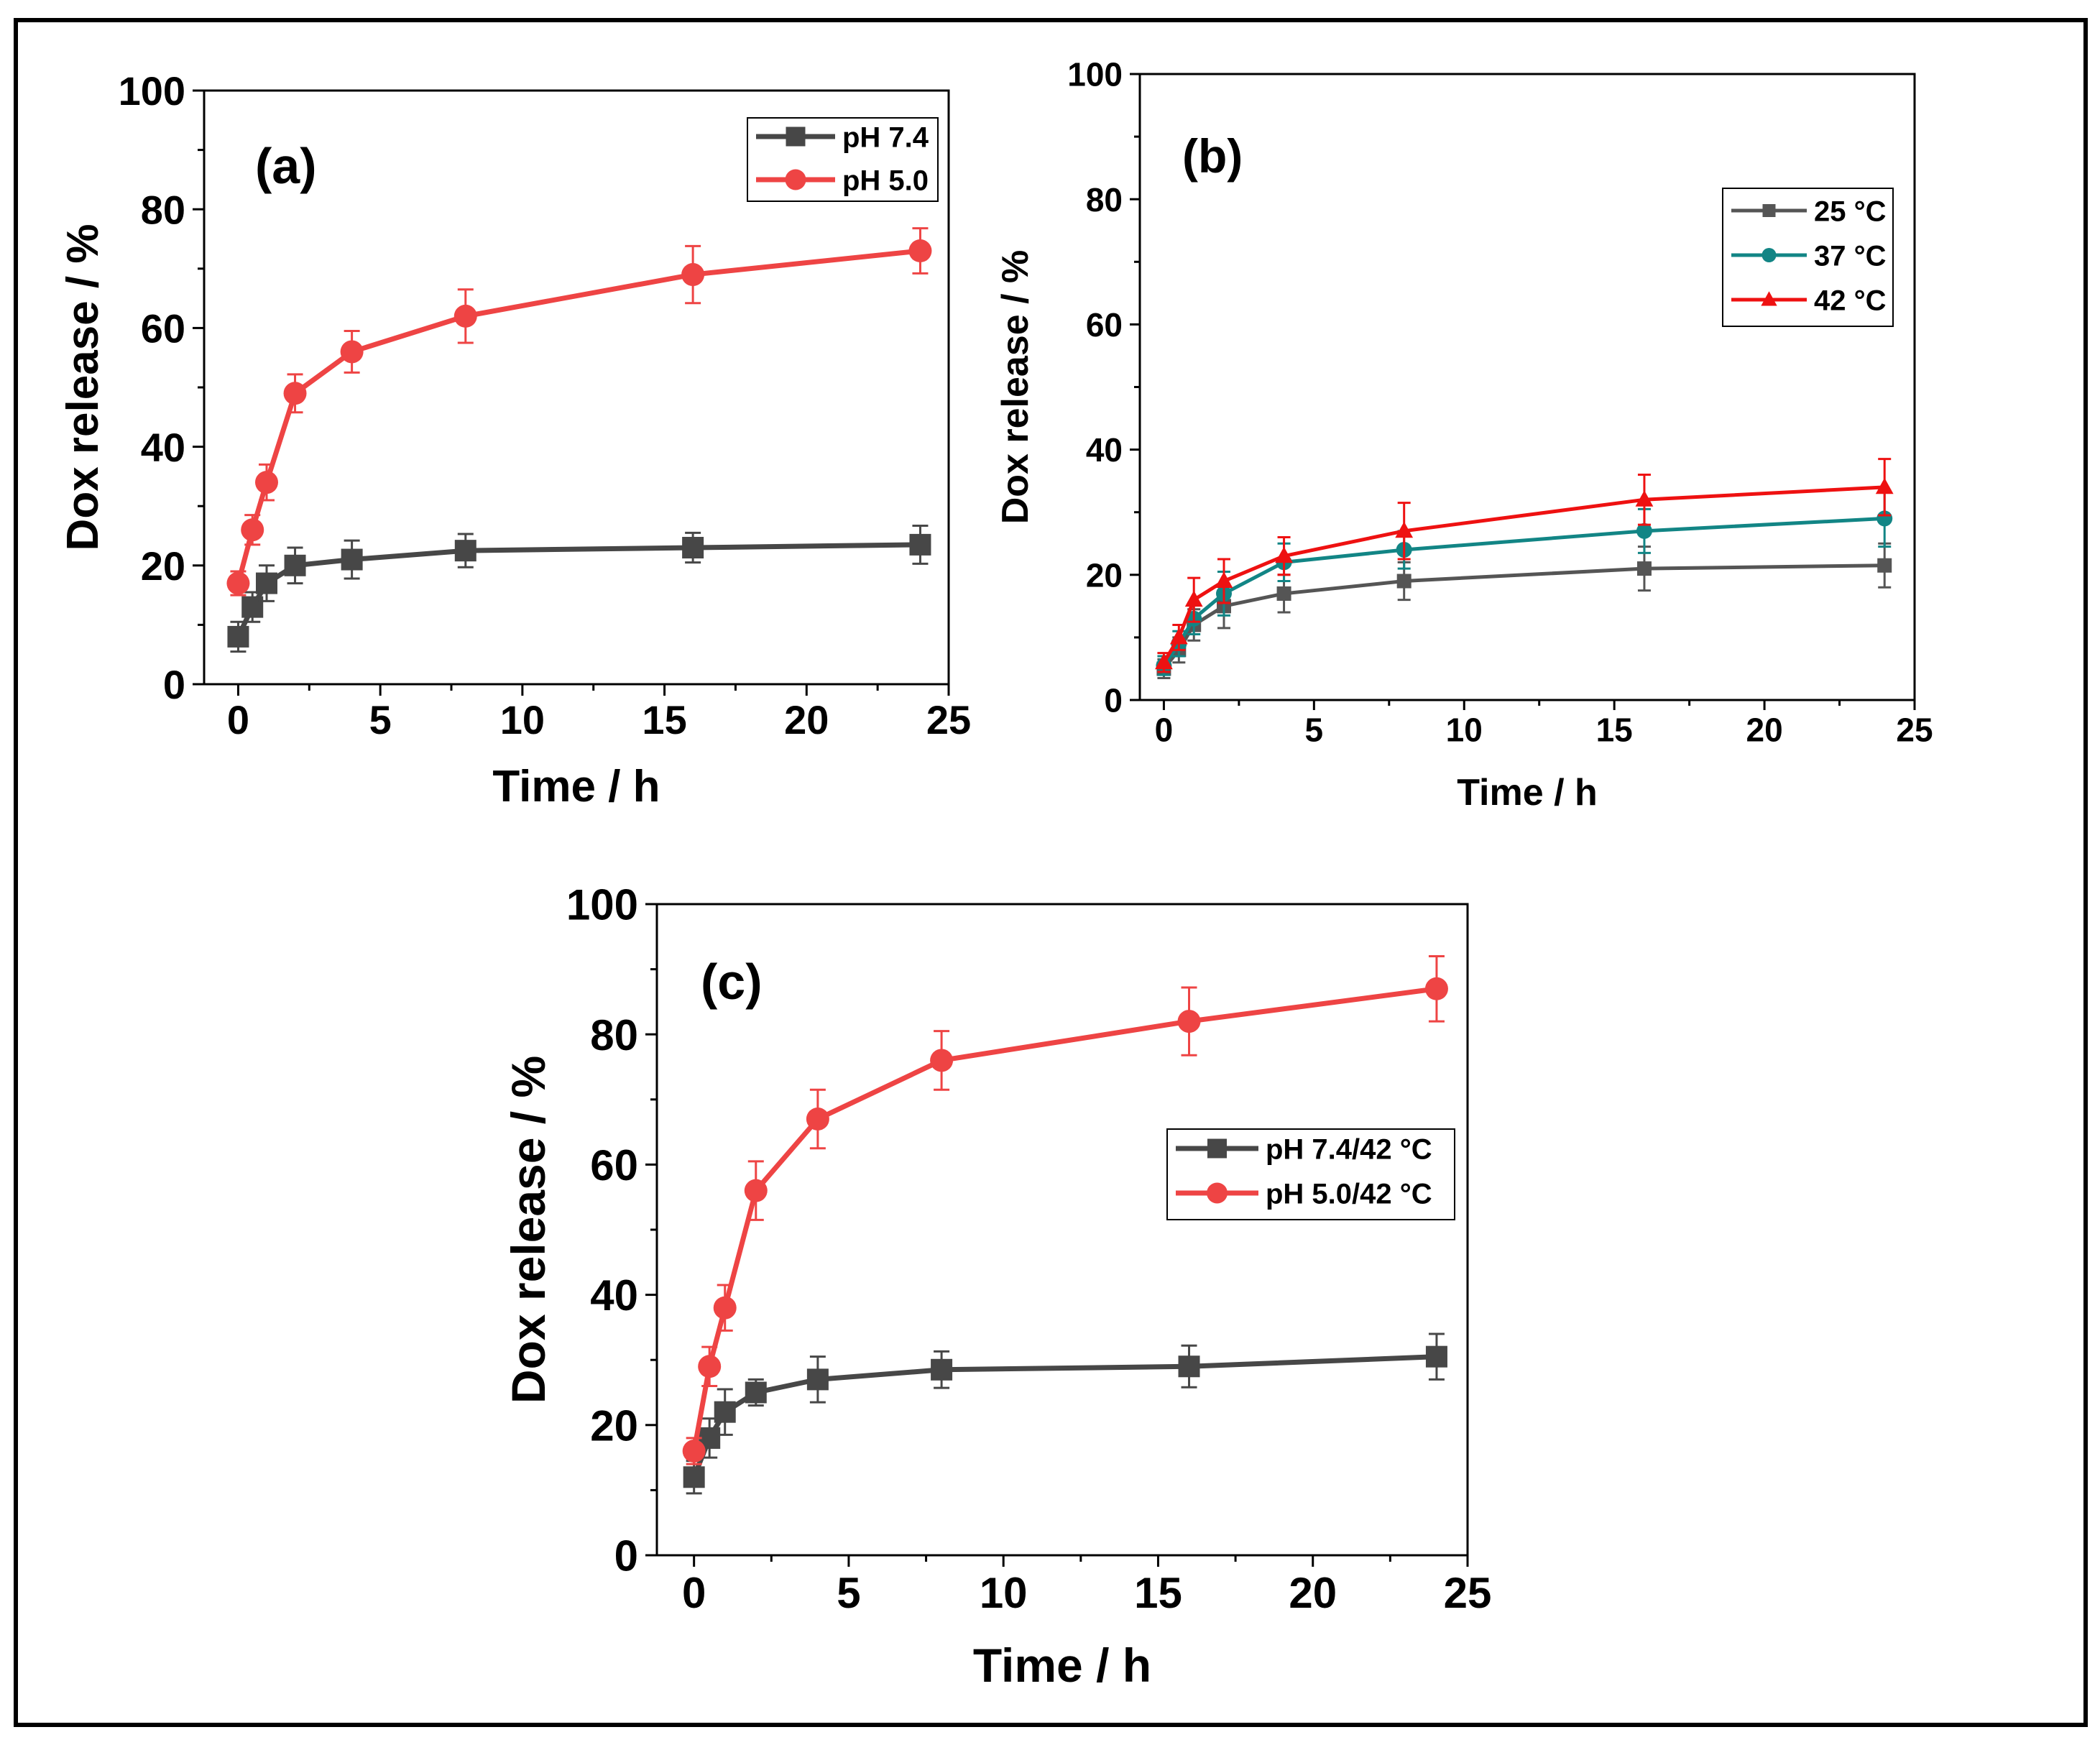 This screenshot has width=2100, height=1745. Describe the element at coordinates (1850, 211) in the screenshot. I see `legend-label: 25 °C` at that location.